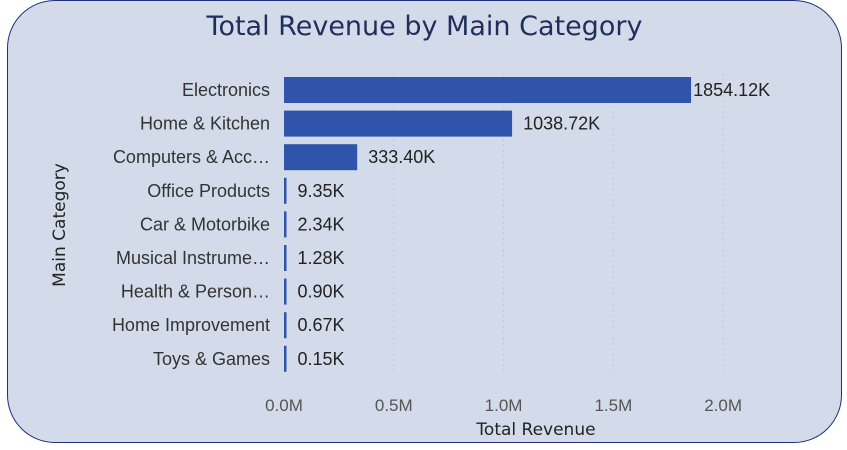 This screenshot has height=450, width=847. Describe the element at coordinates (205, 224) in the screenshot. I see `category-label: Car & Motorbike` at that location.